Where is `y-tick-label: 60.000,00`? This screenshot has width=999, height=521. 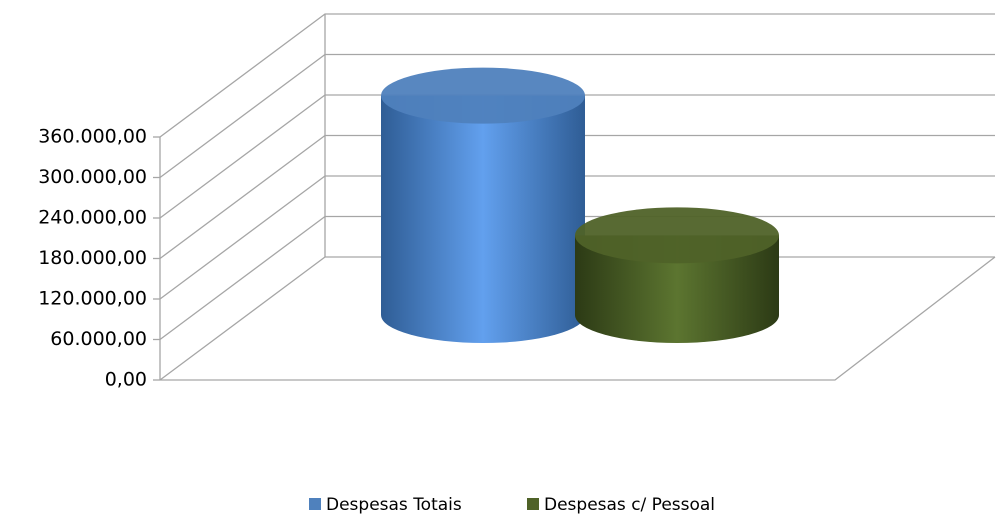
y-tick-label: 60.000,00 is located at coordinates (98, 339).